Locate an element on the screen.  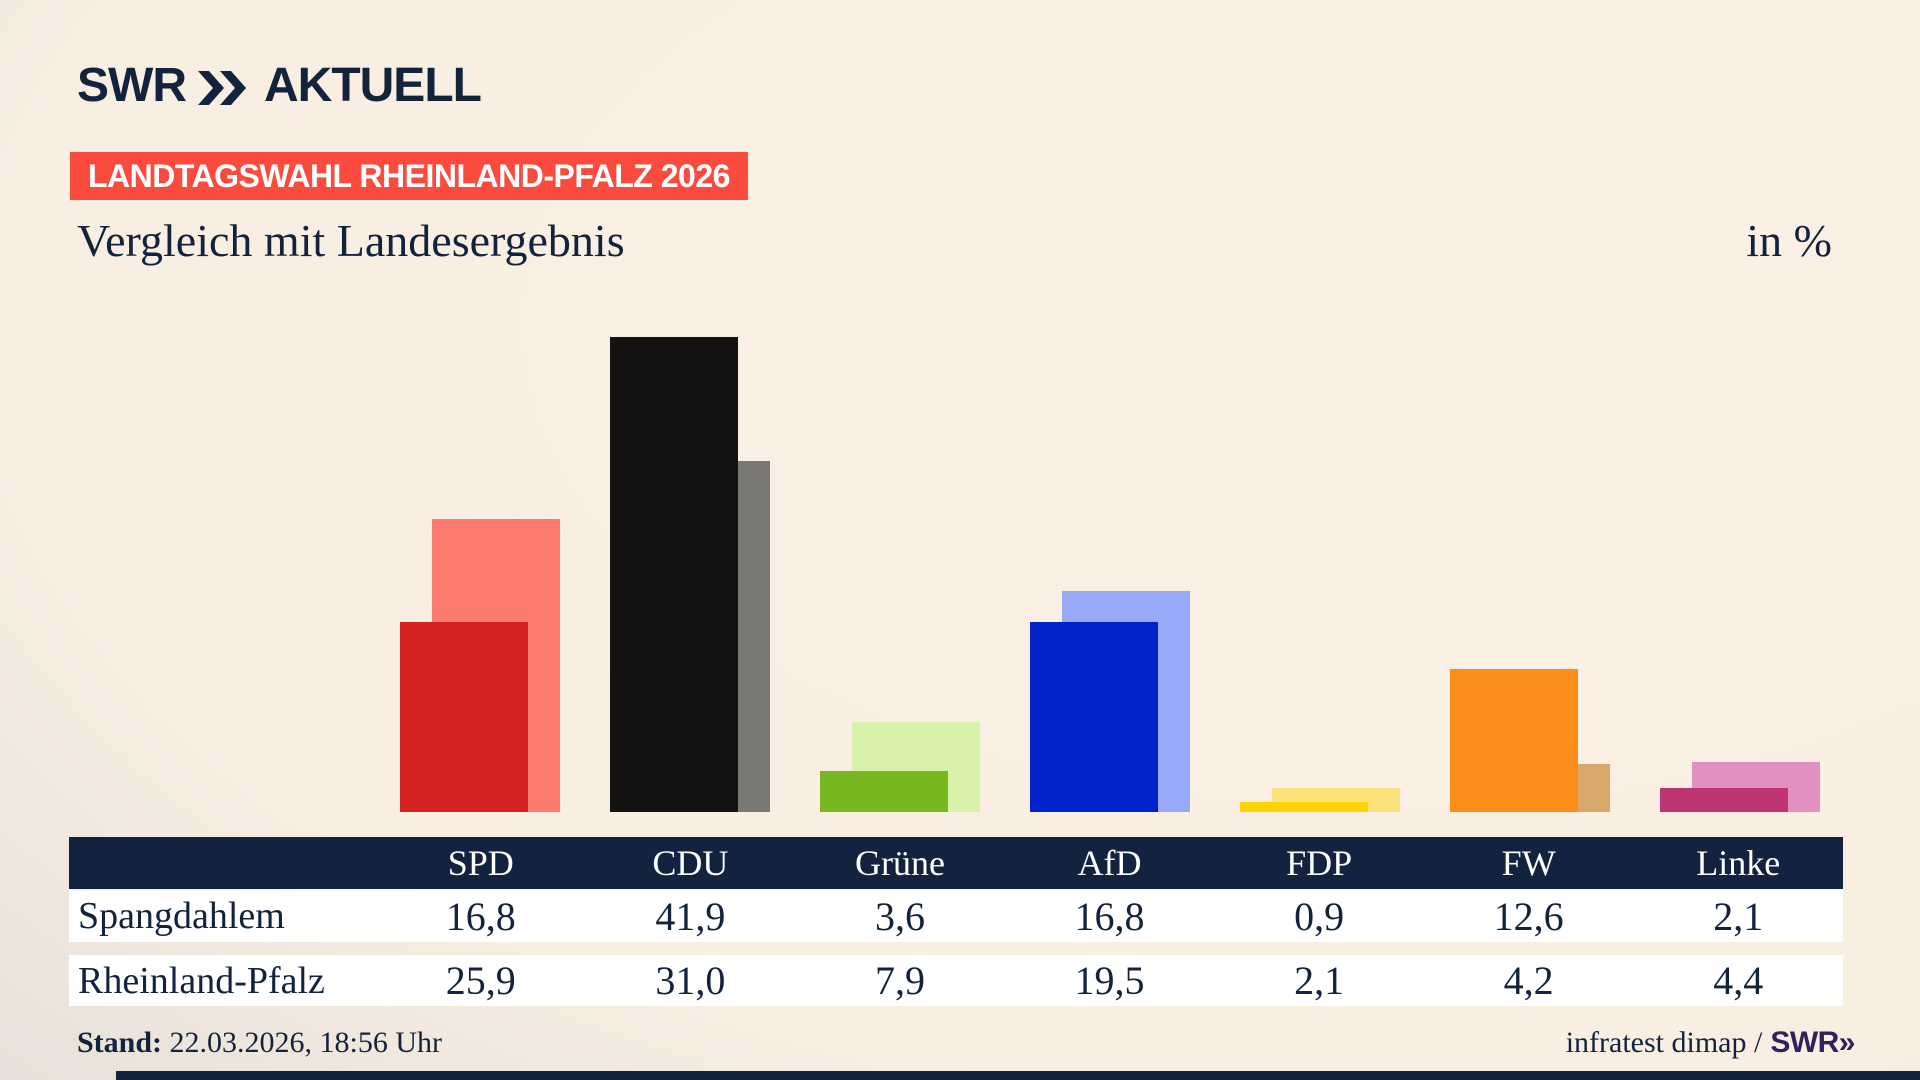
timestamp-label: Stand: is located at coordinates (120, 1042).